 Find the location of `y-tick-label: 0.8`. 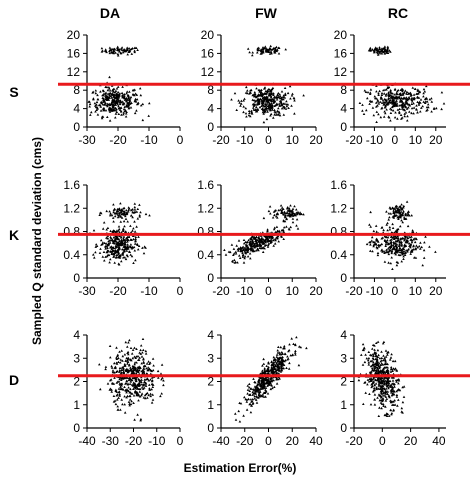

y-tick-label: 0.8 is located at coordinates (338, 232).